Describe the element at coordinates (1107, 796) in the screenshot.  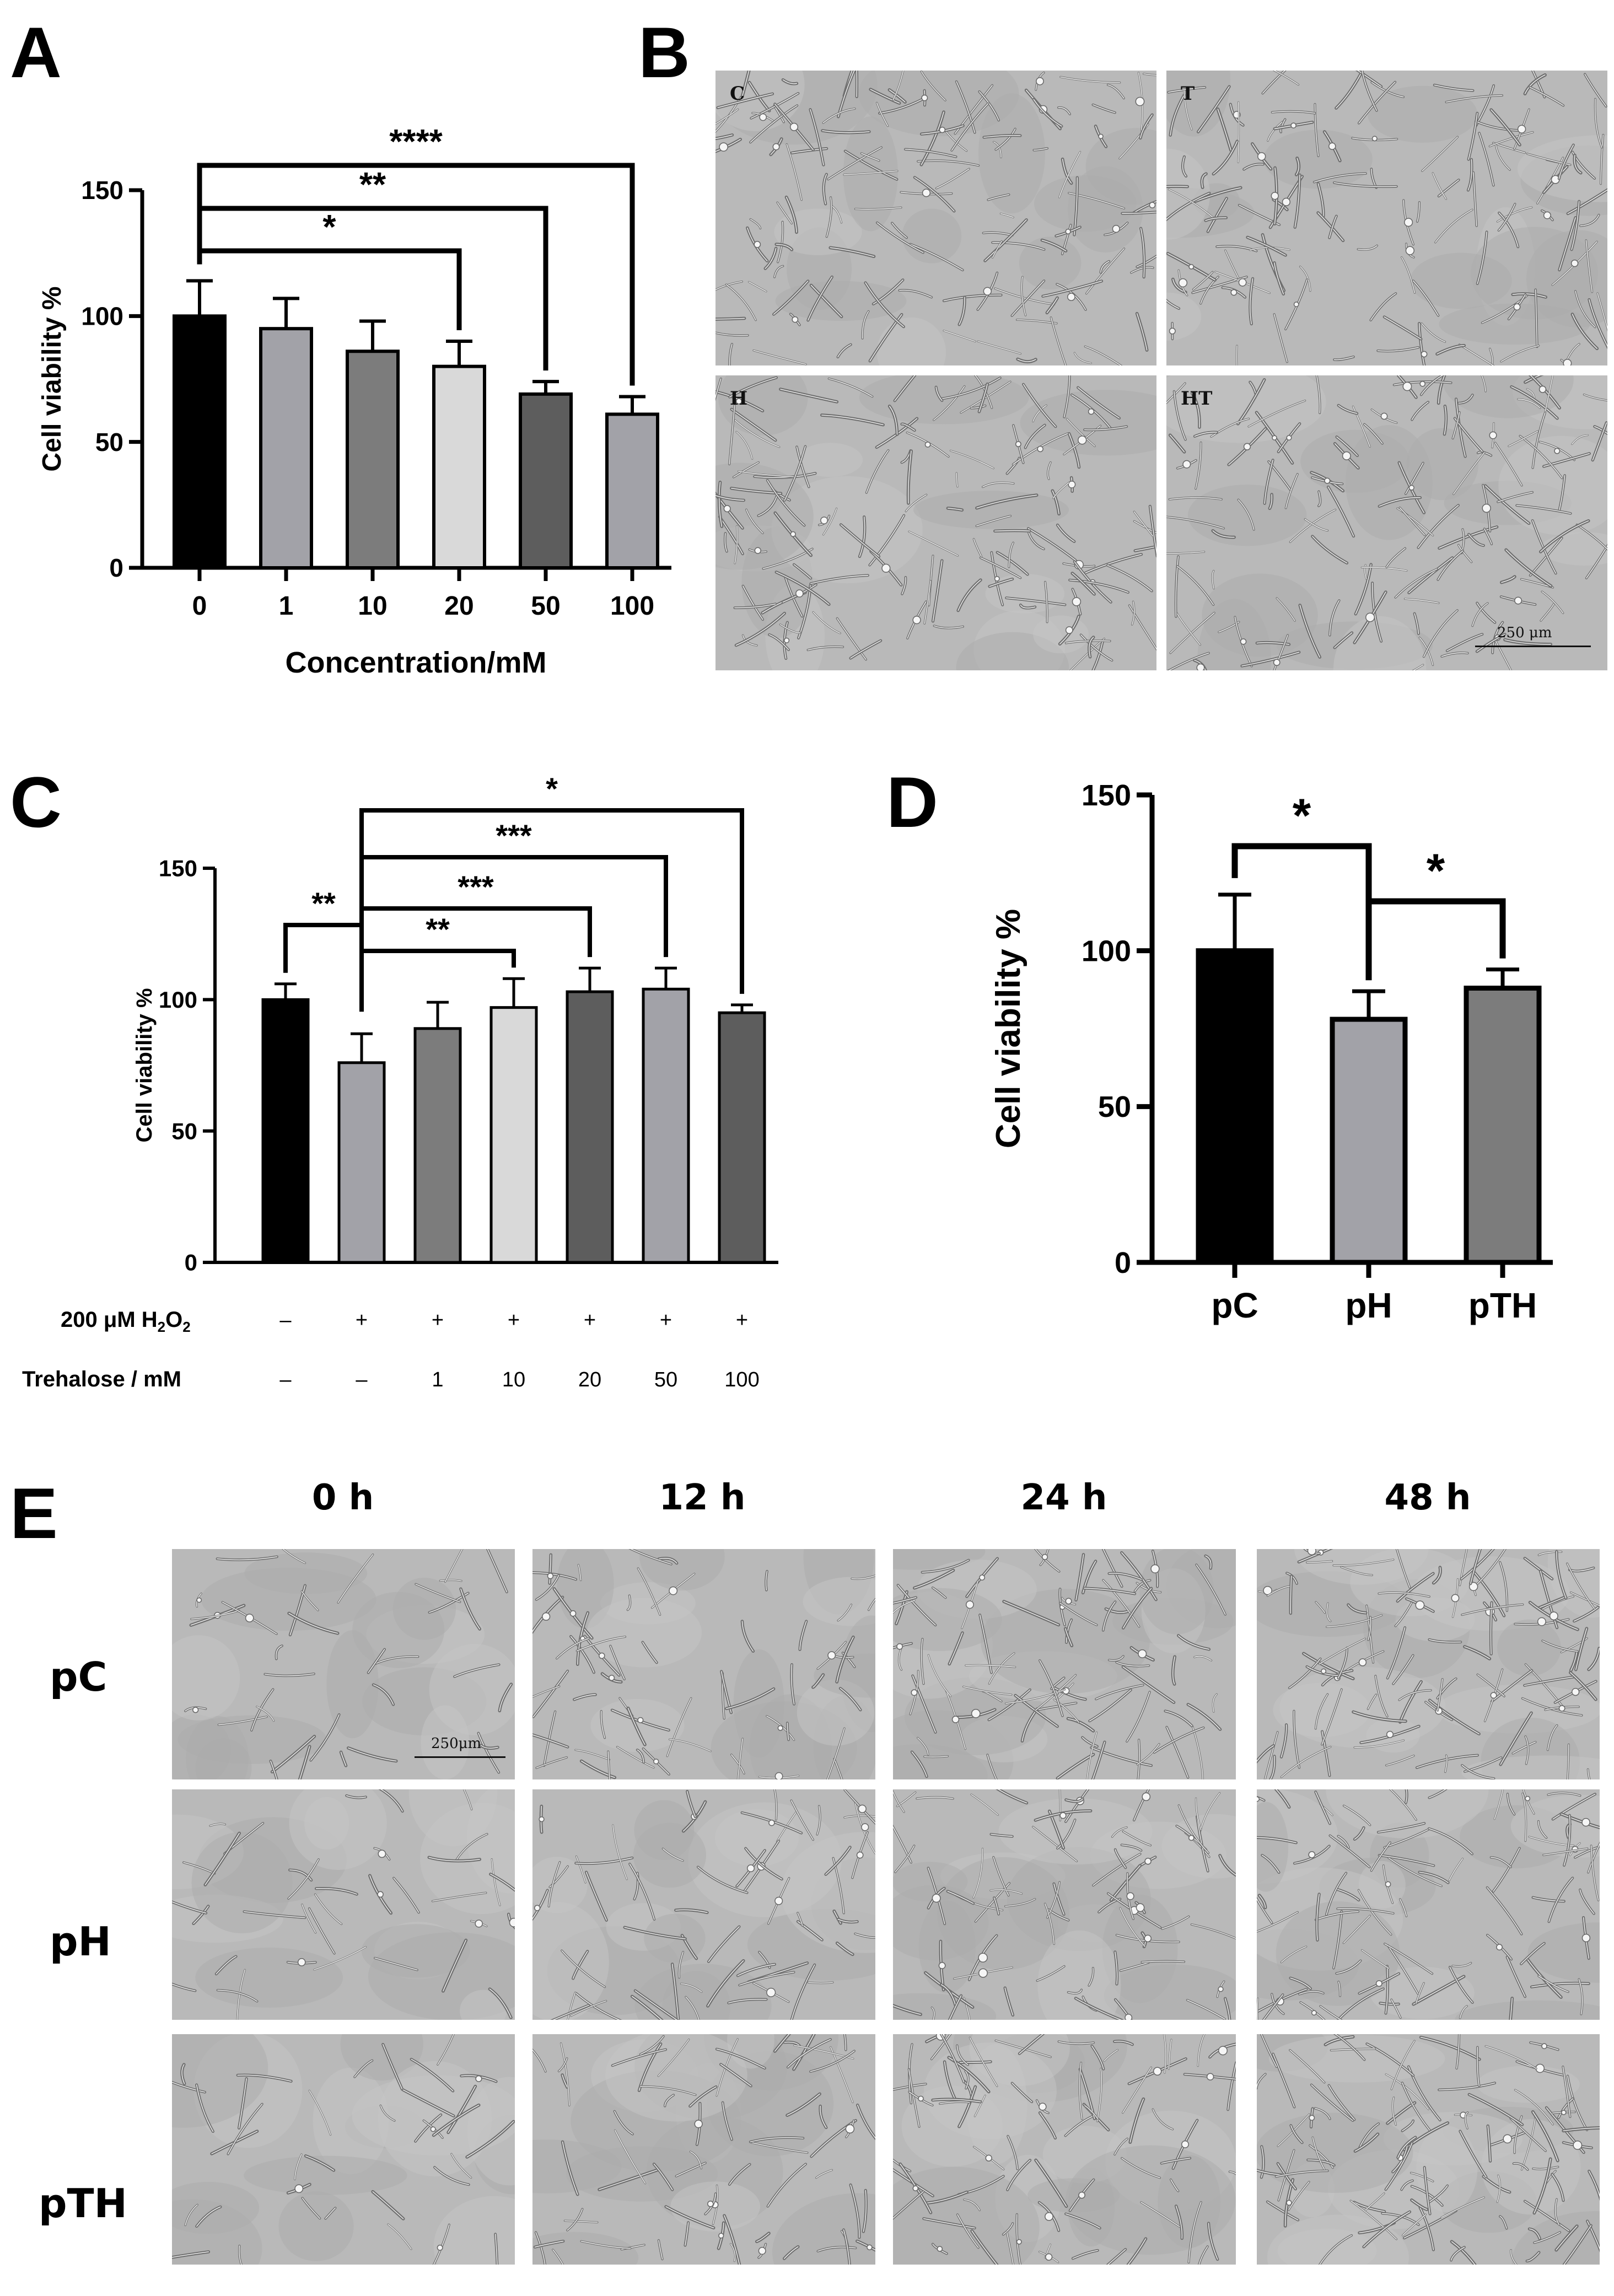
I see `y-tick-label: 150` at that location.